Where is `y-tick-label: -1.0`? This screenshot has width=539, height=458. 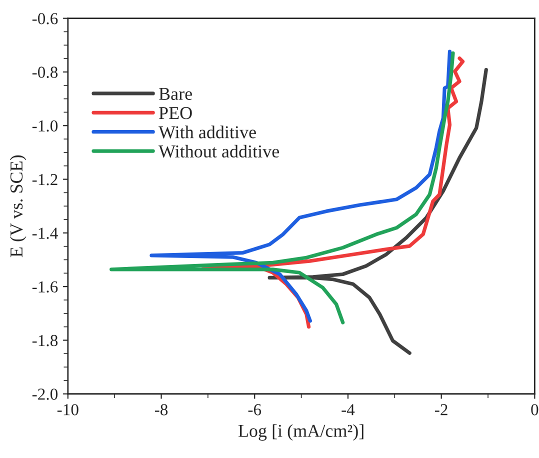
y-tick-label: -1.0 is located at coordinates (45, 126).